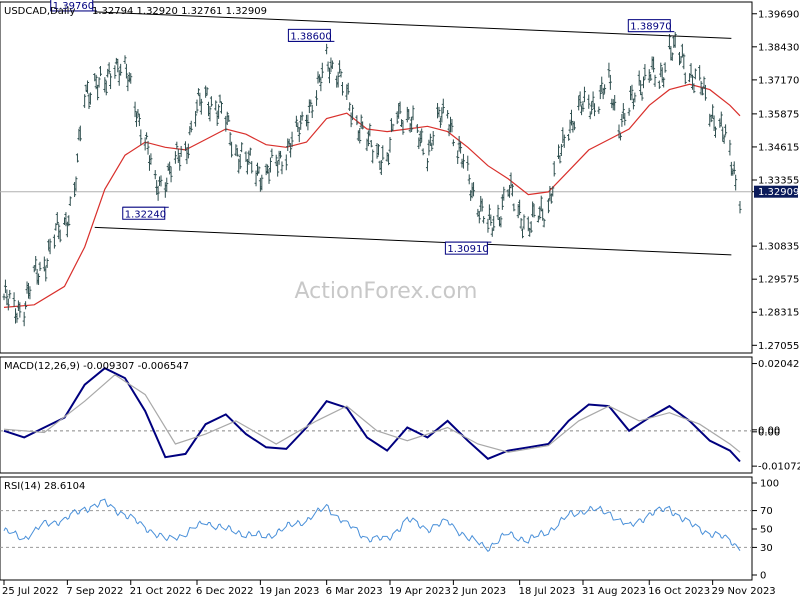  Describe the element at coordinates (413, 25) in the screenshot. I see `channel-upper-line` at that location.